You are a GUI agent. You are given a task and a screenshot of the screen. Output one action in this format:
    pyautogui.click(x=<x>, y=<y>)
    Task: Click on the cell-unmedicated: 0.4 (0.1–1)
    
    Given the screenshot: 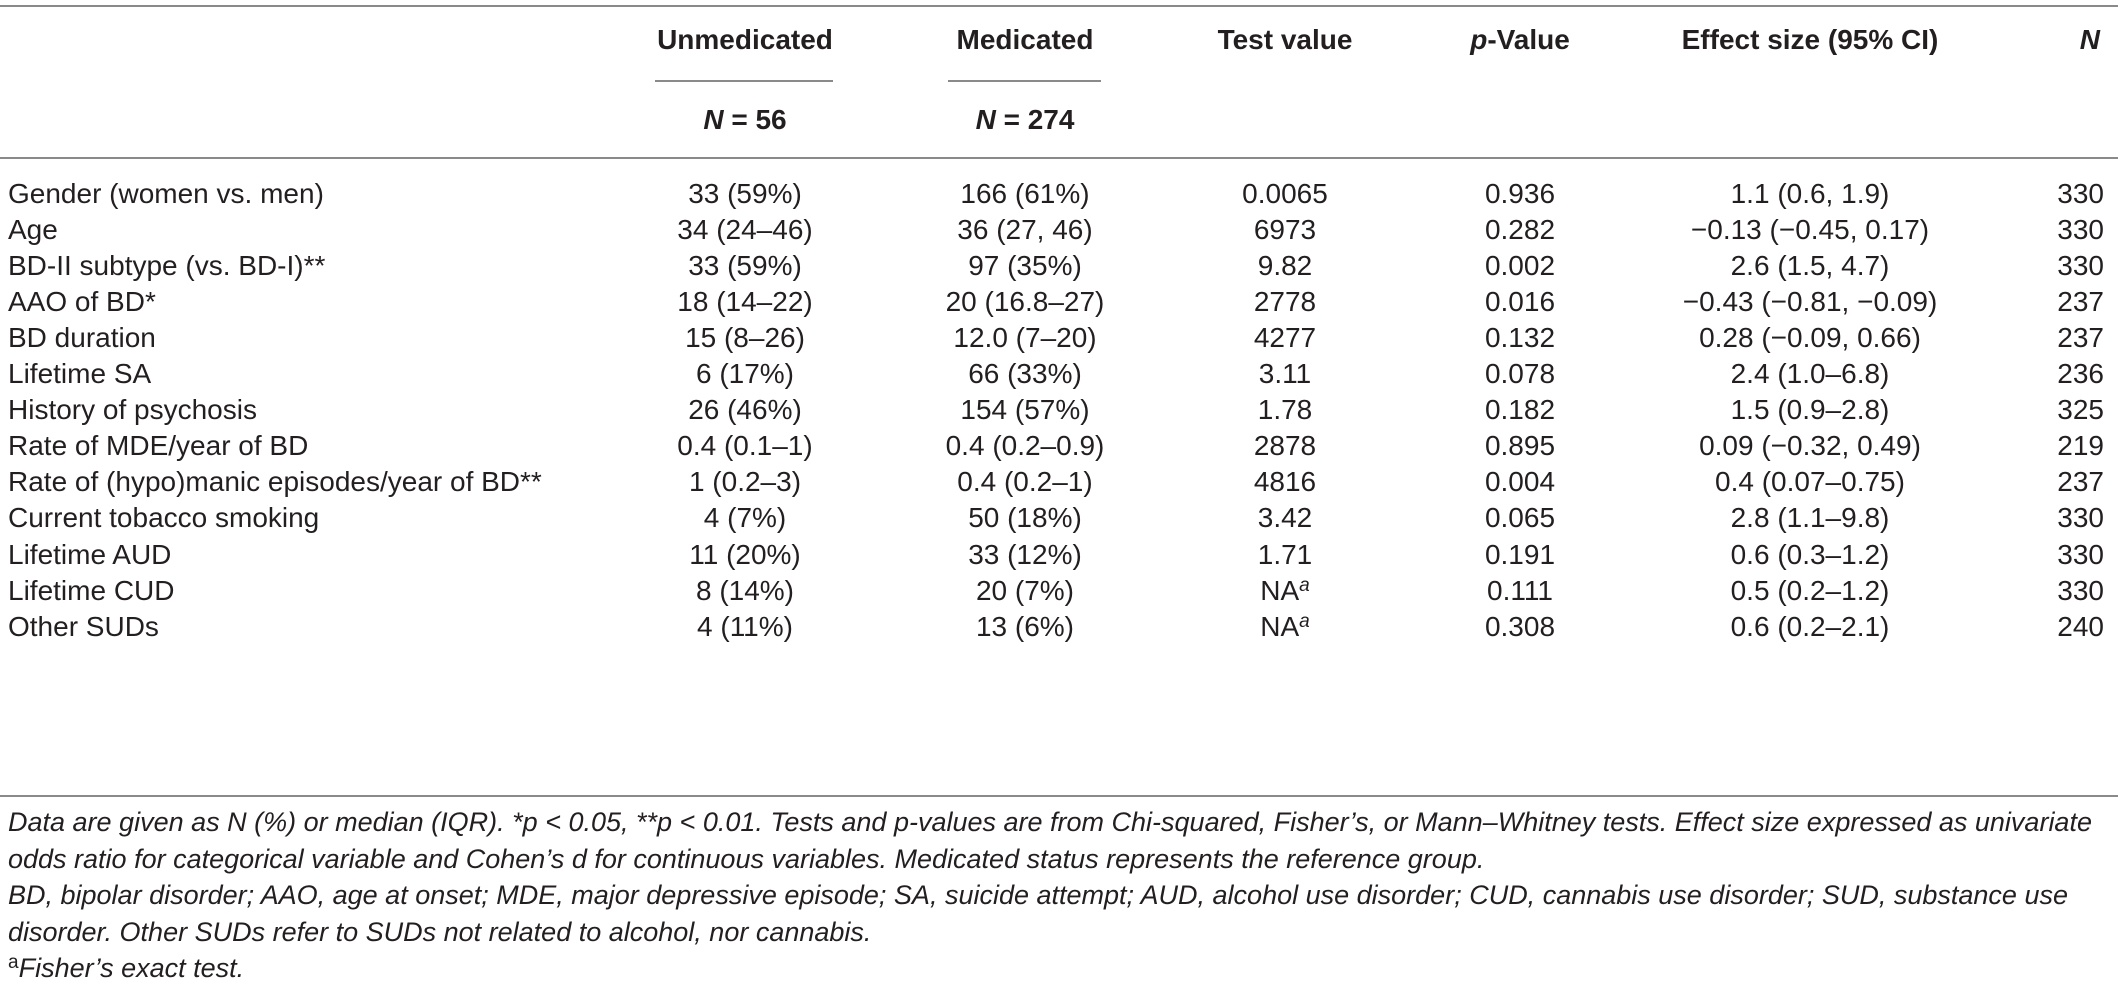 What is the action you would take?
    pyautogui.click(x=745, y=446)
    